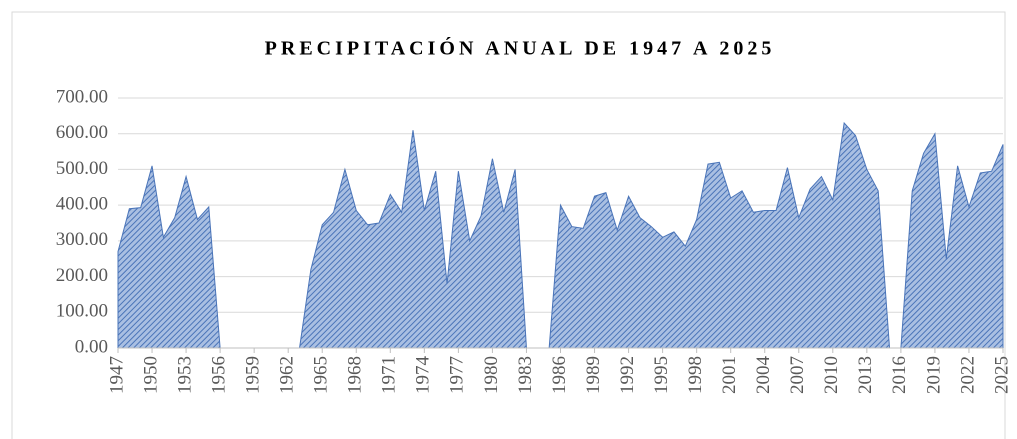 The image size is (1017, 439). What do you see at coordinates (491, 375) in the screenshot?
I see `x-tick-label: 1980` at bounding box center [491, 375].